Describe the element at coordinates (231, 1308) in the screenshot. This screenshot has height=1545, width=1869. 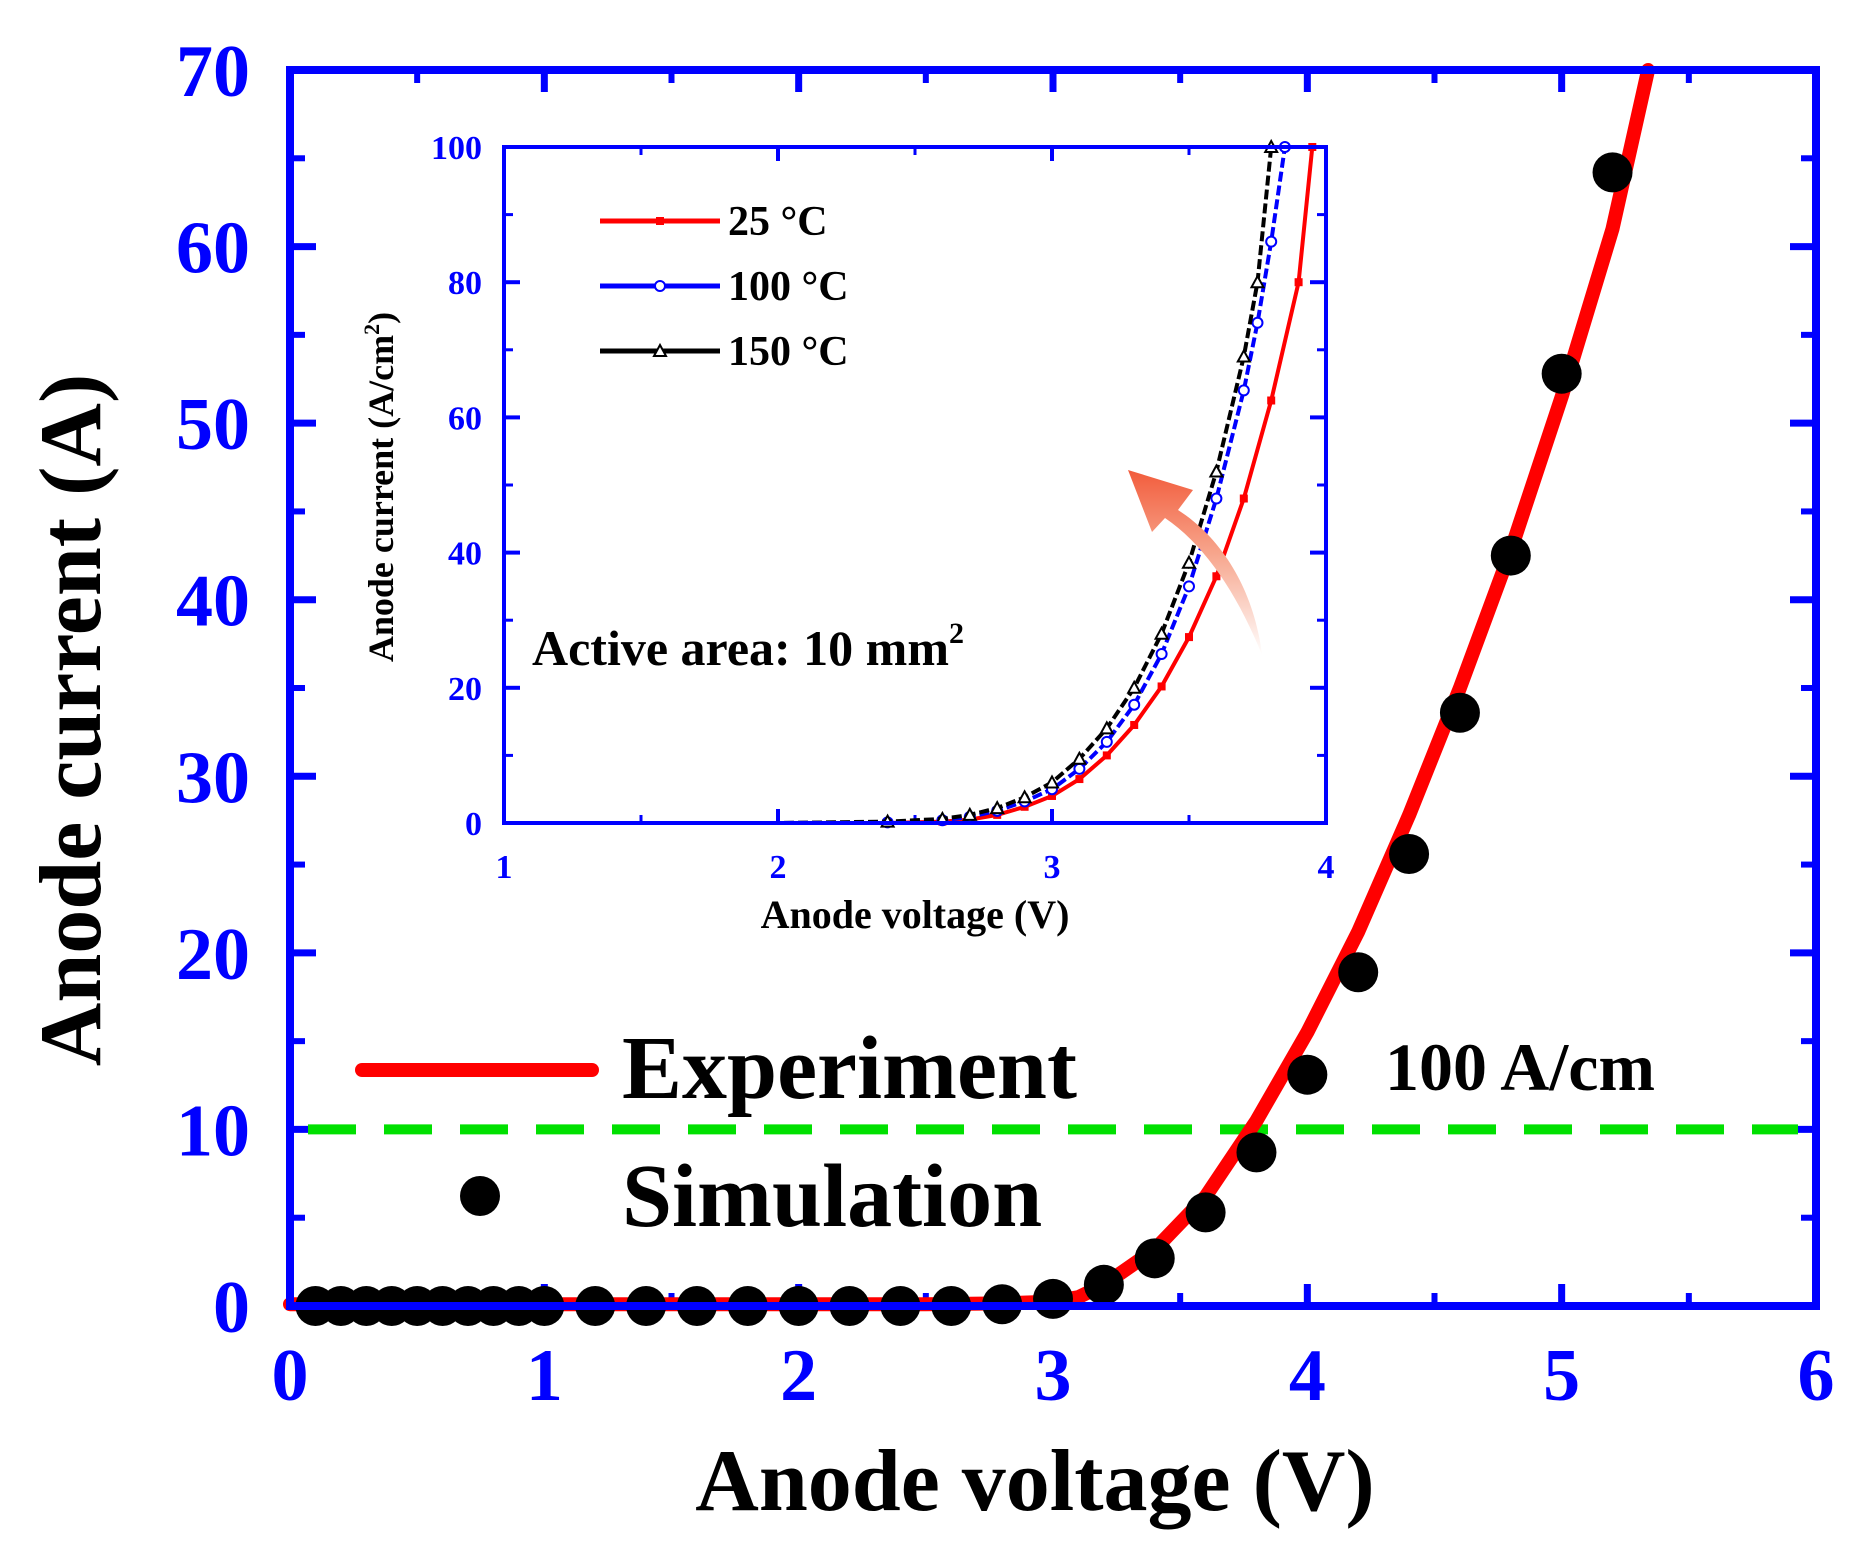
I see `main-y-tick-label: 0` at that location.